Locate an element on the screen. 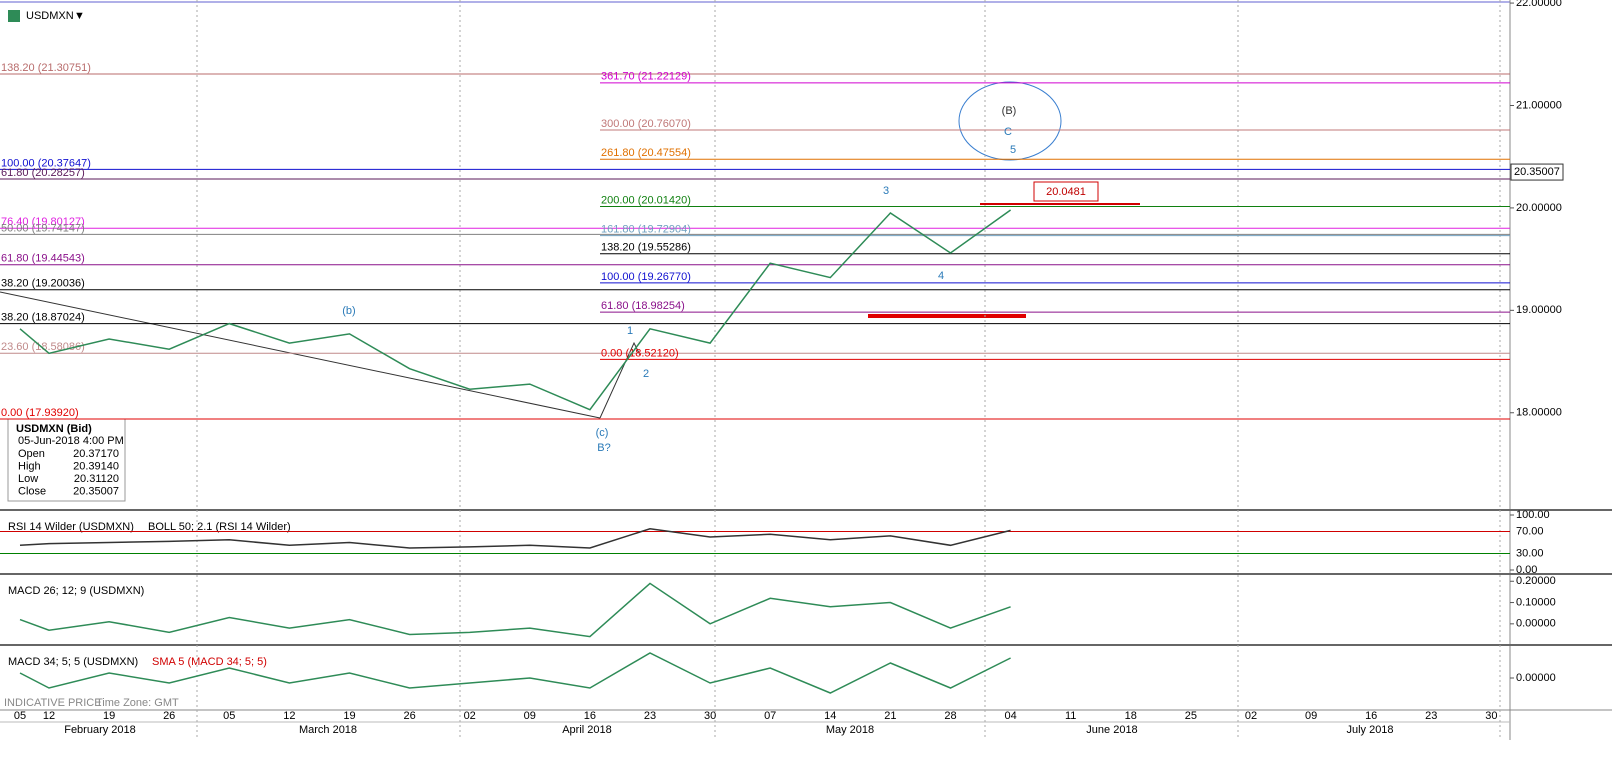  info-key: Low is located at coordinates (28, 479).